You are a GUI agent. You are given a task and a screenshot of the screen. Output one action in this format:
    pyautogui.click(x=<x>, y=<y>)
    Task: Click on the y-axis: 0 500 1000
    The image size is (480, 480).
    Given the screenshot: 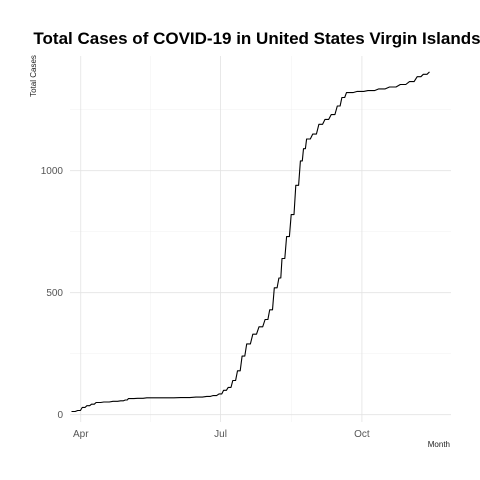 What is the action you would take?
    pyautogui.click(x=52, y=293)
    